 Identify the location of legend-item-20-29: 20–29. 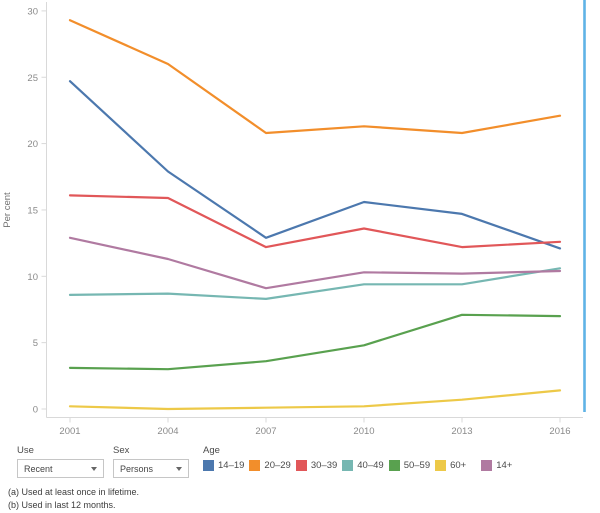
(270, 465).